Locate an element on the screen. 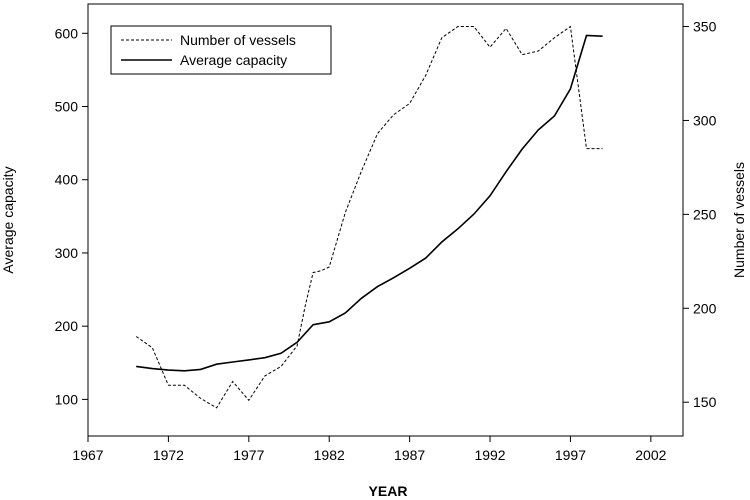 Image resolution: width=750 pixels, height=500 pixels. y-right-tick-label: 200 is located at coordinates (705, 308).